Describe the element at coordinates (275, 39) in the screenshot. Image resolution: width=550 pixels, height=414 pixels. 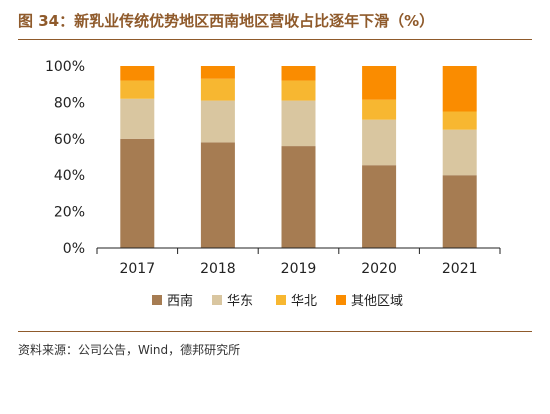
I see `title-divider` at that location.